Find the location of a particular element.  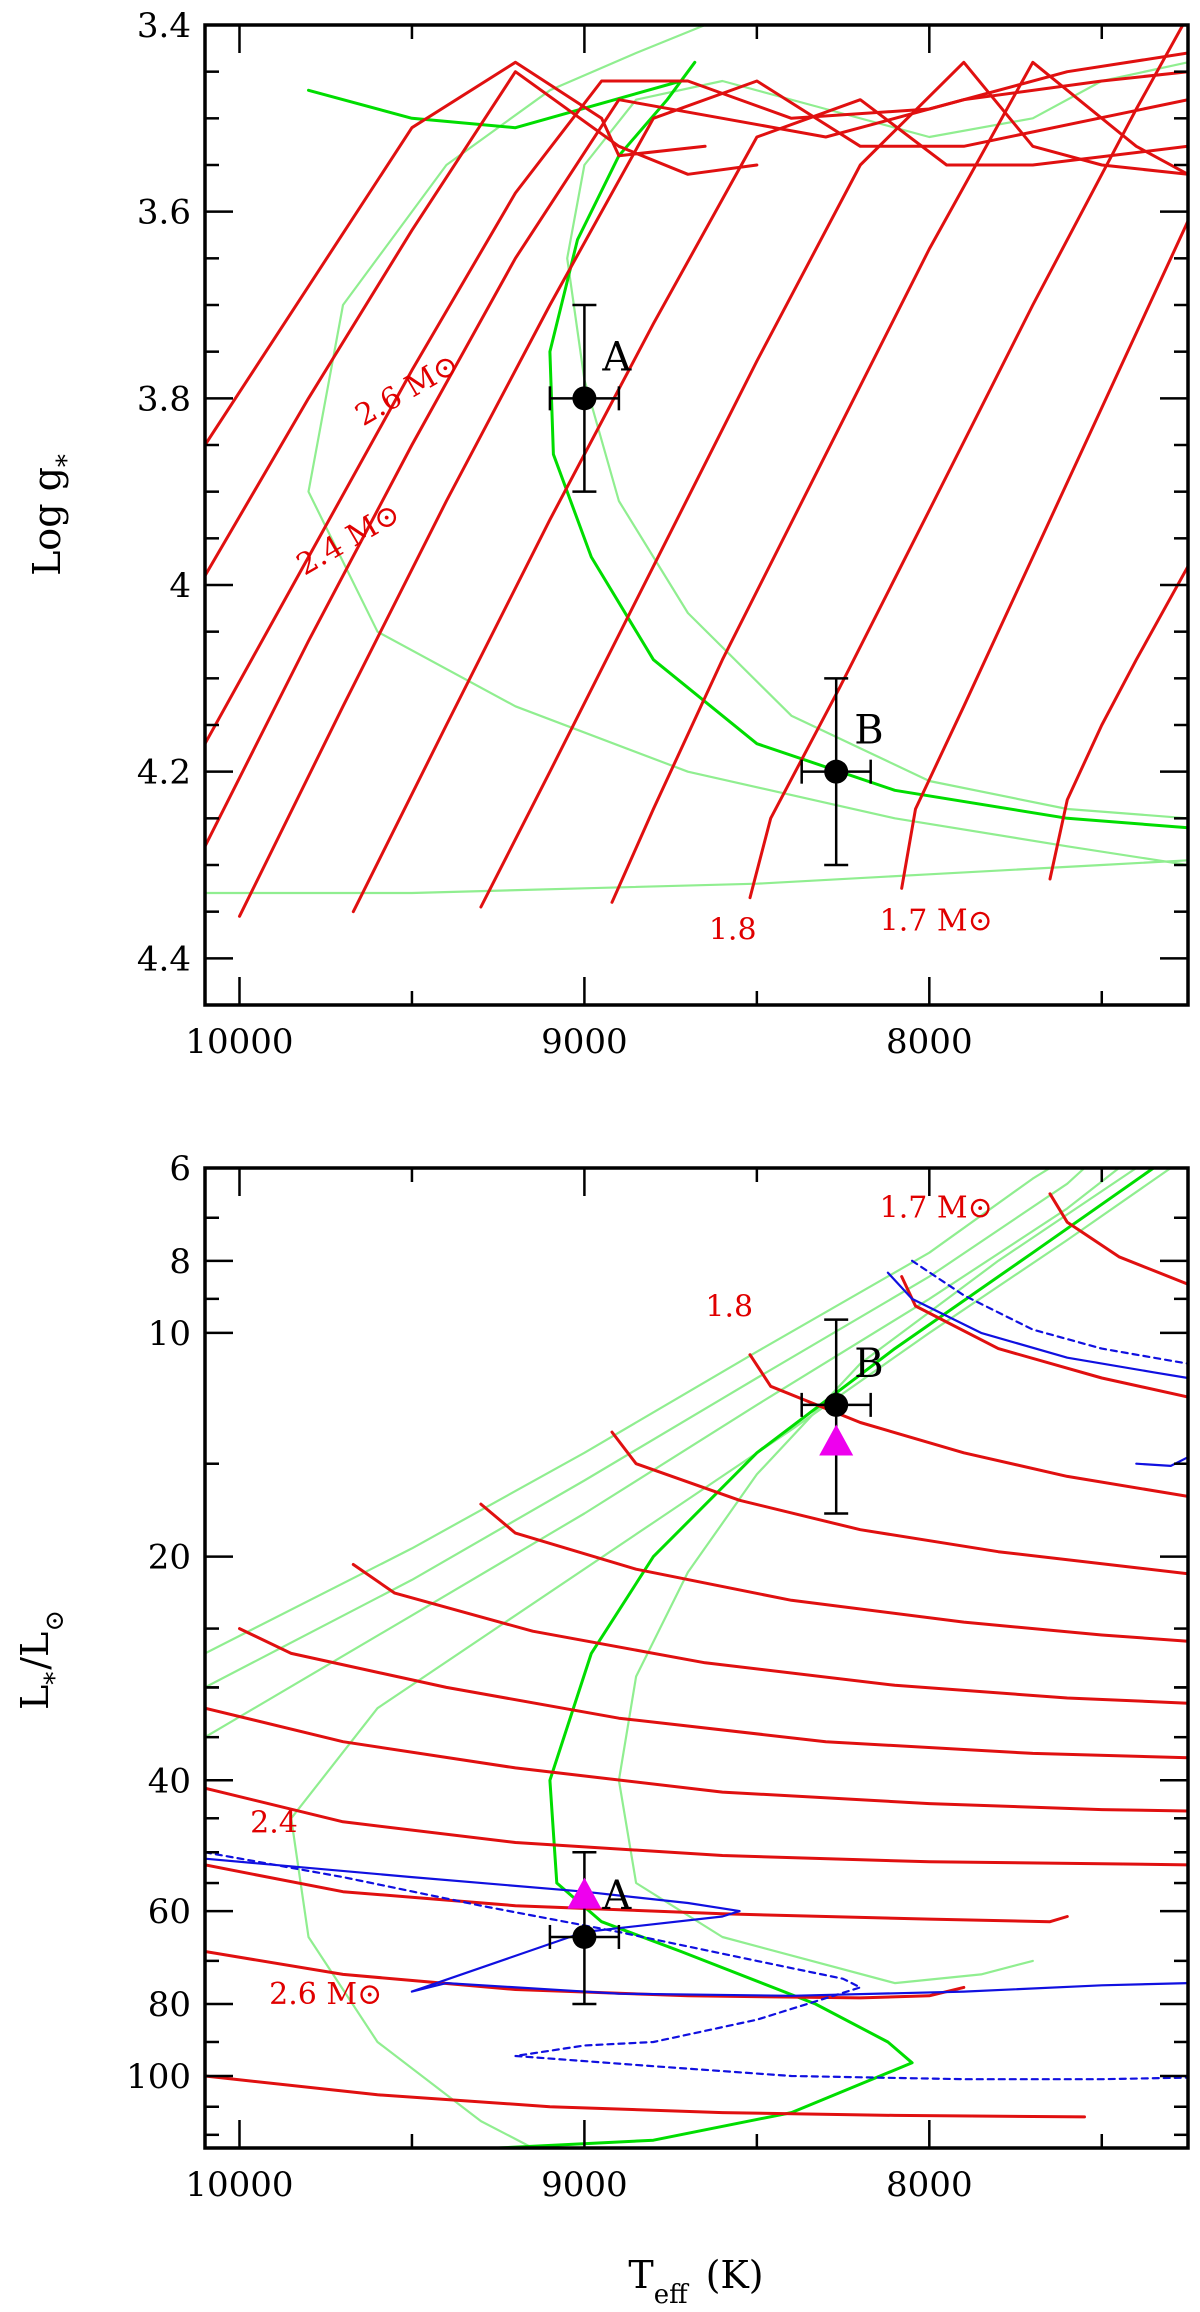

bot-series-track-1-7-m- is located at coordinates (1044, 1337).